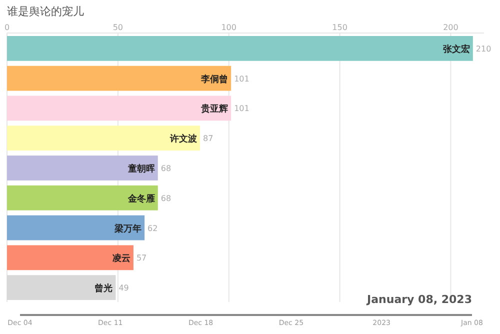 Image resolution: width=500 pixels, height=334 pixels. What do you see at coordinates (140, 169) in the screenshot?
I see `y-tick-label: 童朝晖` at bounding box center [140, 169].